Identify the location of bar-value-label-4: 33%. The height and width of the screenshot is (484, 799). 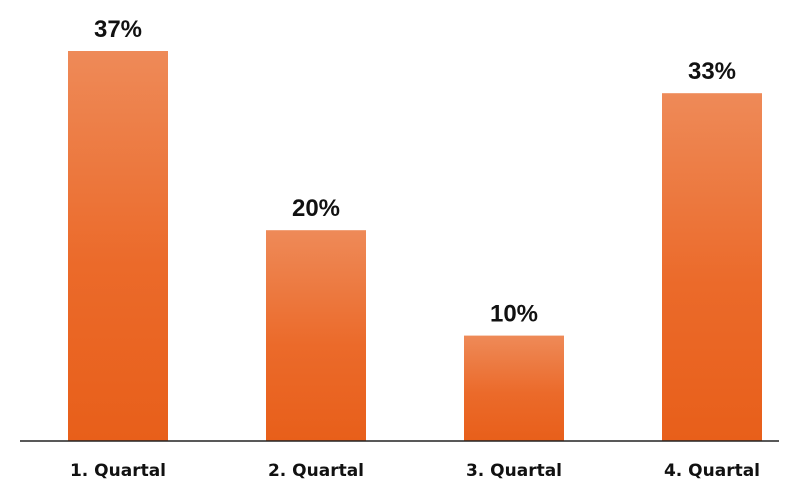
(712, 71).